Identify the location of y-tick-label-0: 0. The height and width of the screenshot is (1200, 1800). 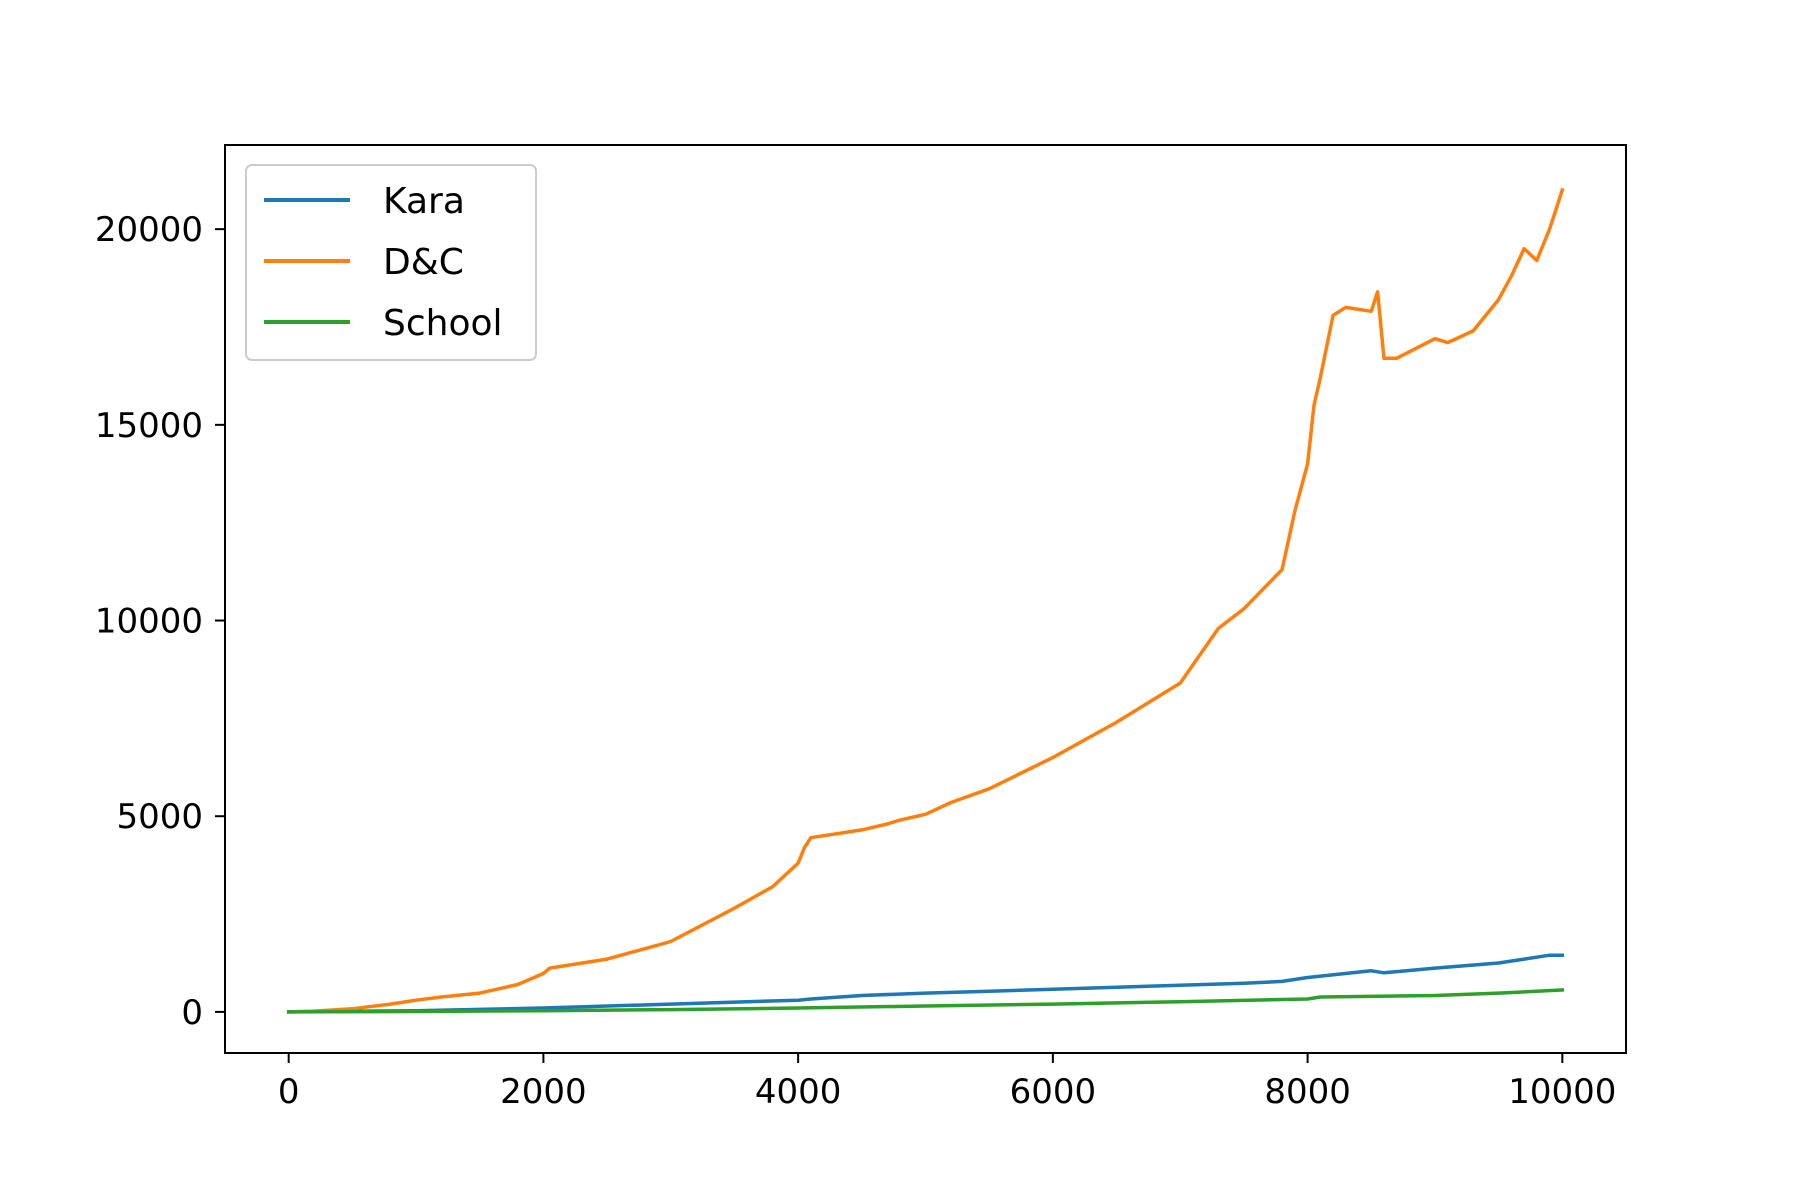
(192, 1013).